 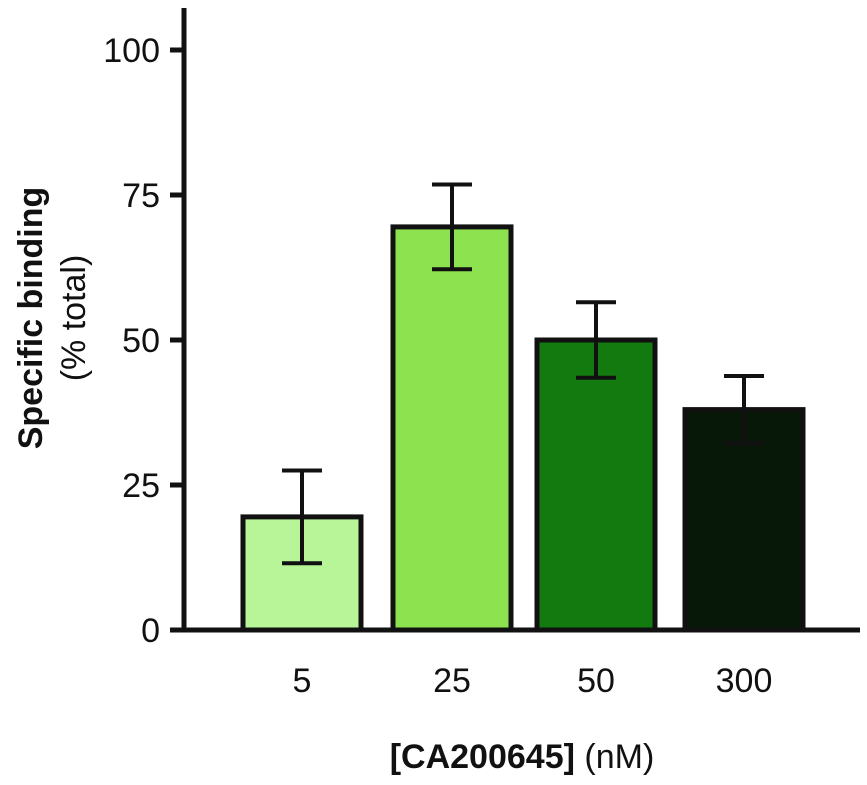 What do you see at coordinates (302, 681) in the screenshot?
I see `x-tick-label: 5` at bounding box center [302, 681].